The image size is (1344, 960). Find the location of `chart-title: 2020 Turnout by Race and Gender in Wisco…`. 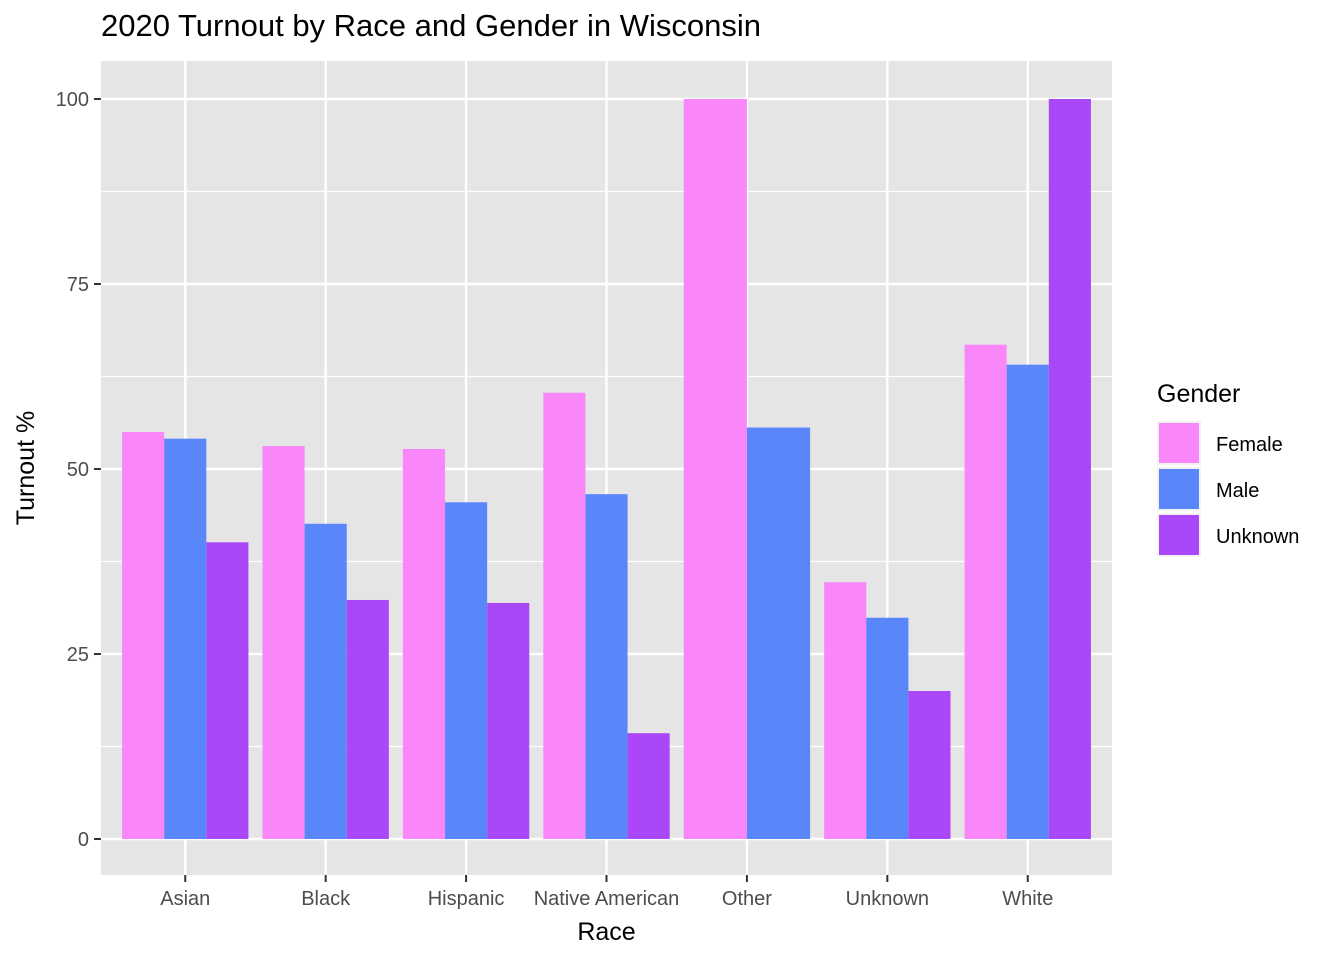

chart-title: 2020 Turnout by Race and Gender in Wisco… is located at coordinates (431, 25).